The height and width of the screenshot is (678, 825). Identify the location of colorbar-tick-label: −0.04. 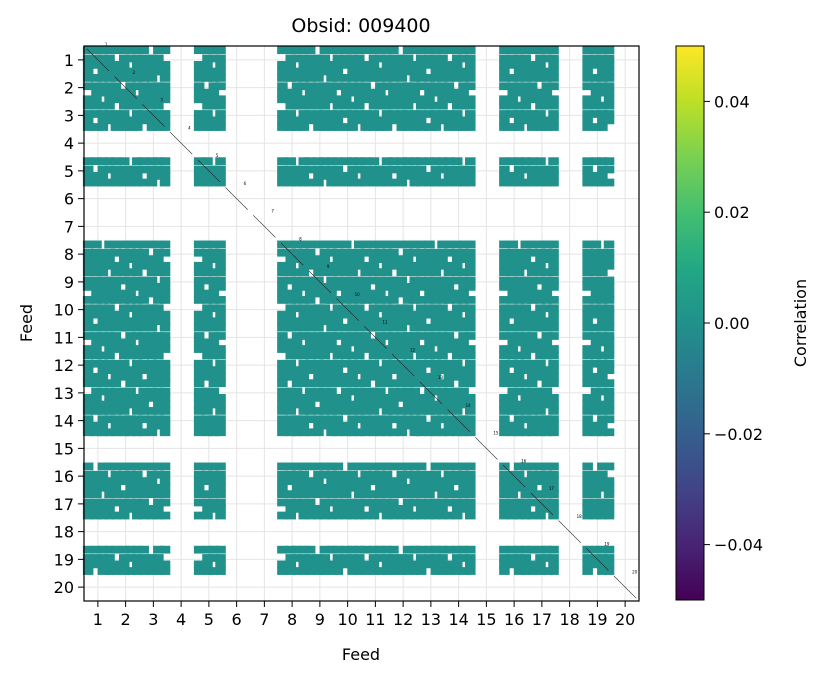
(738, 545).